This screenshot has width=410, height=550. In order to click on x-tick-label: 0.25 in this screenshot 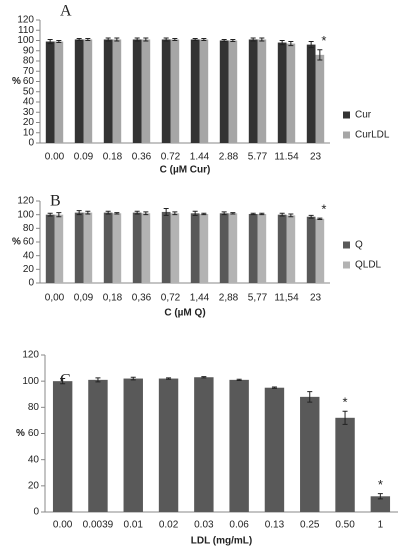, I will do `click(310, 525)`.